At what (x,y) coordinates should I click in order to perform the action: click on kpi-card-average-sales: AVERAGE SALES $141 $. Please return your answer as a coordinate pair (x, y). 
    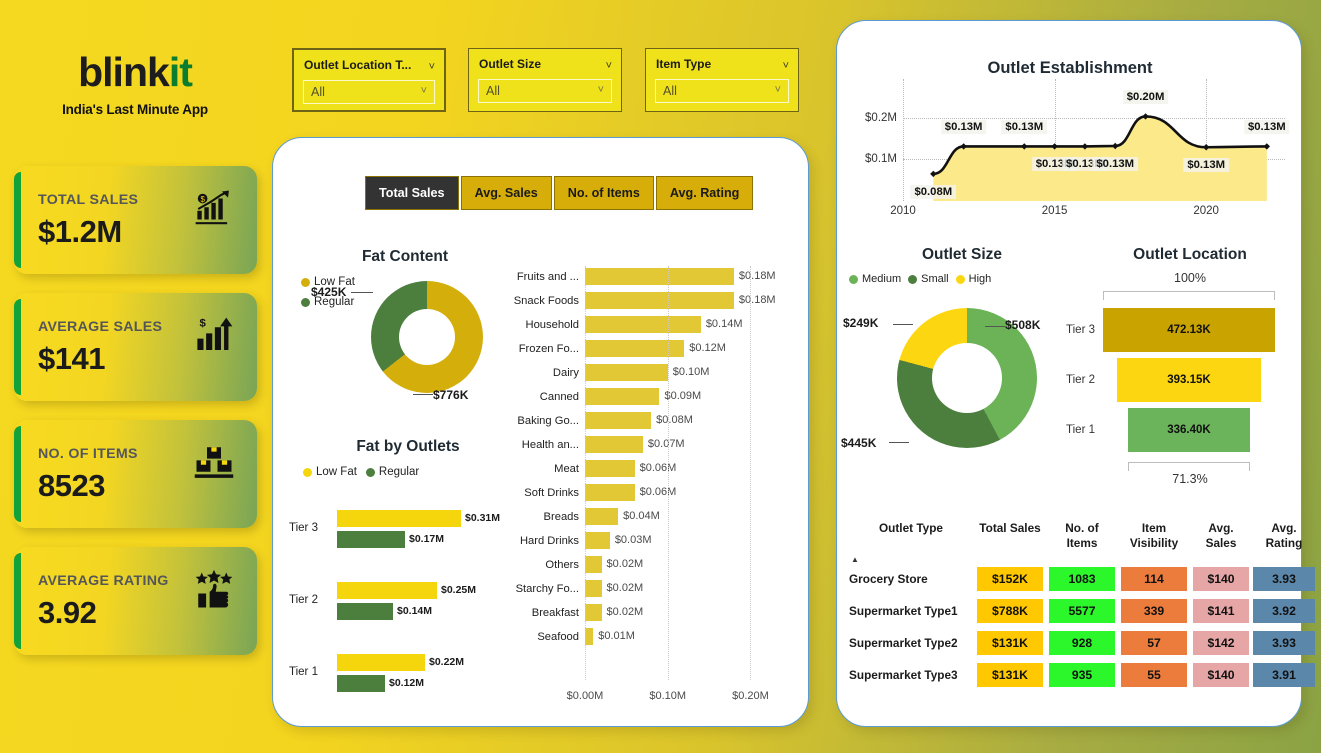
    Looking at the image, I should click on (135, 347).